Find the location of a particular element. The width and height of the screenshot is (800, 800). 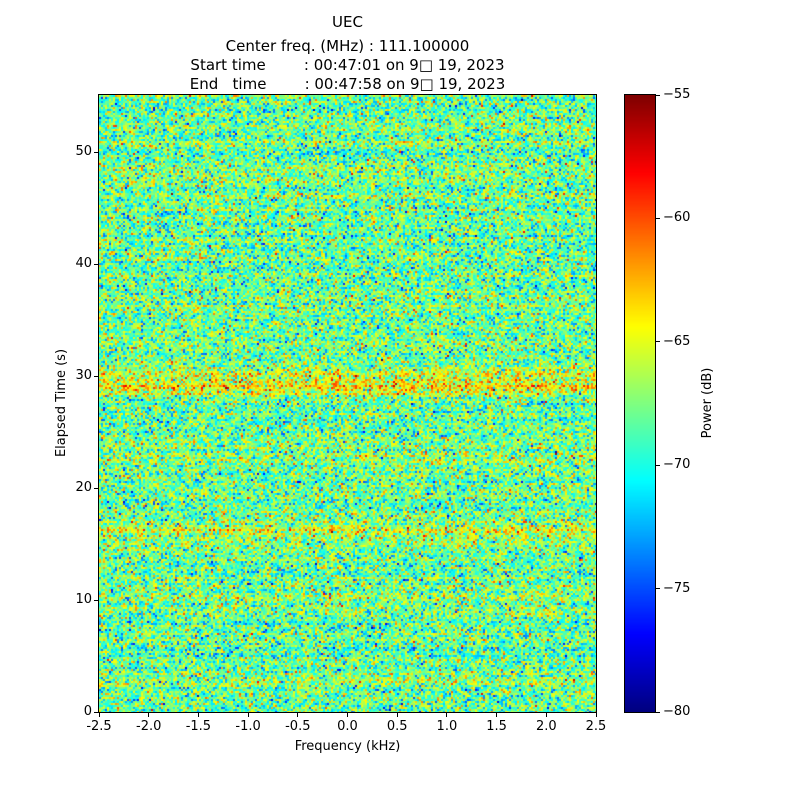

y-tick-label: 40 is located at coordinates (83, 264).